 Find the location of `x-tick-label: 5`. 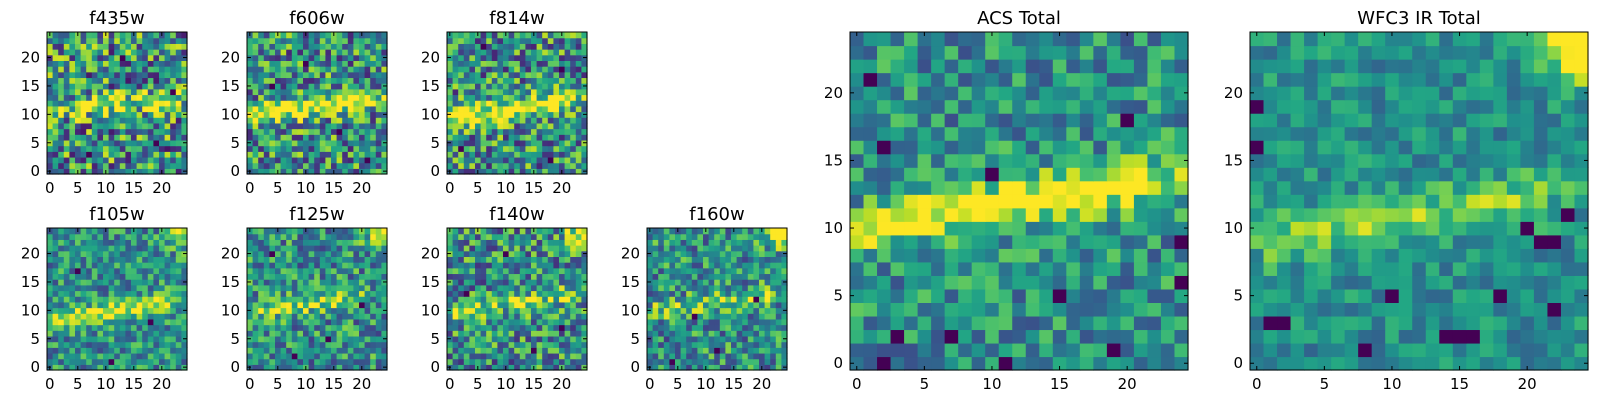

x-tick-label: 5 is located at coordinates (278, 384).